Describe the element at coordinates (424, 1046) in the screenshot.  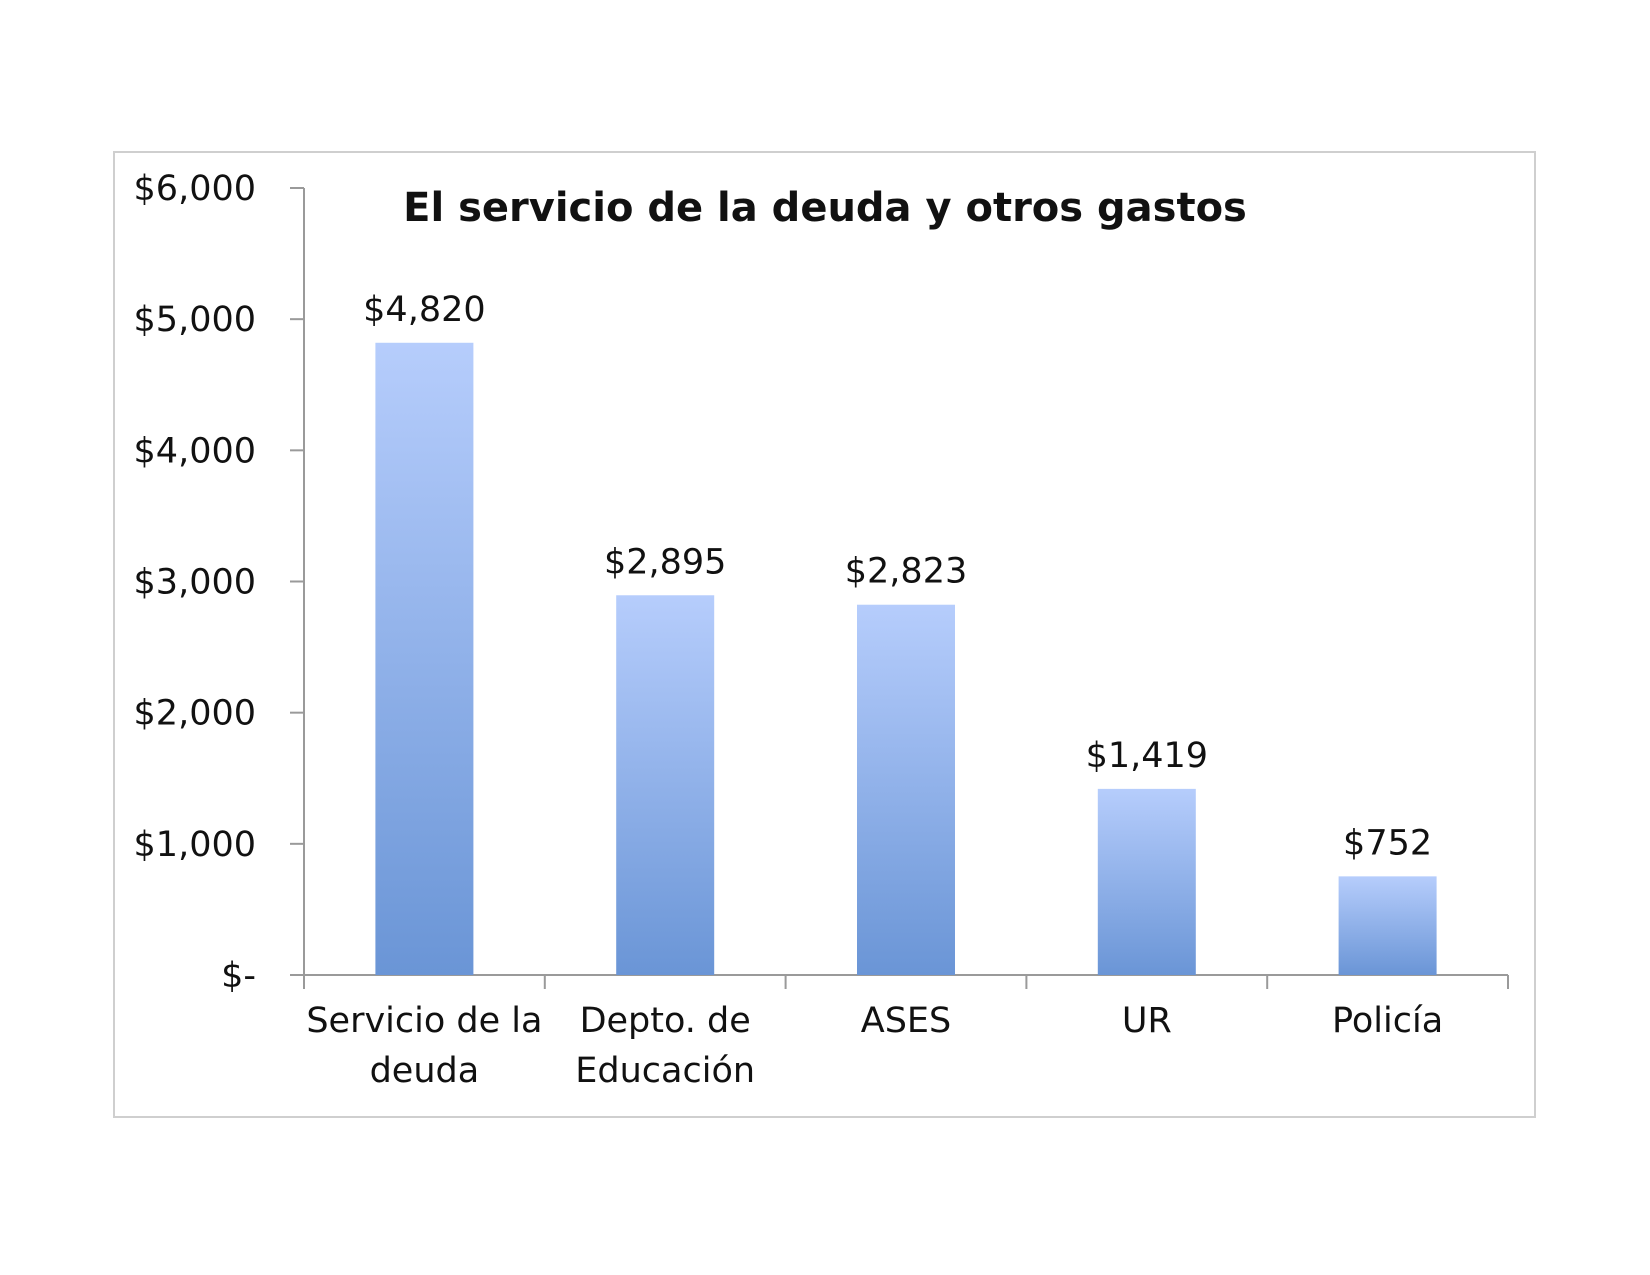
I see `x-category-label: Servicio de la deuda` at that location.